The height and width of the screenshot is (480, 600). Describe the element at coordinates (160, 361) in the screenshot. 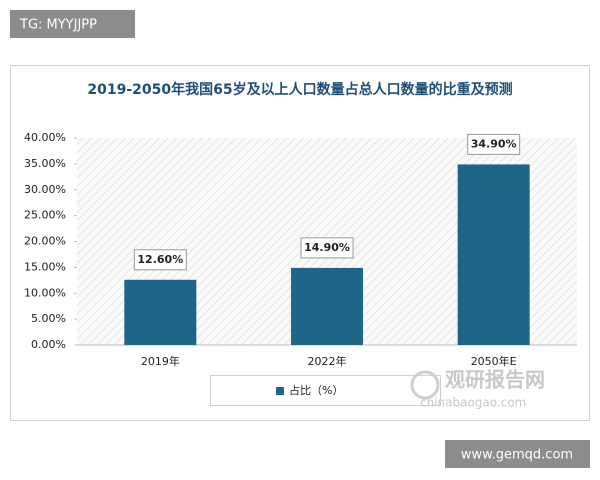

I see `x-tick-label: 2019年` at that location.